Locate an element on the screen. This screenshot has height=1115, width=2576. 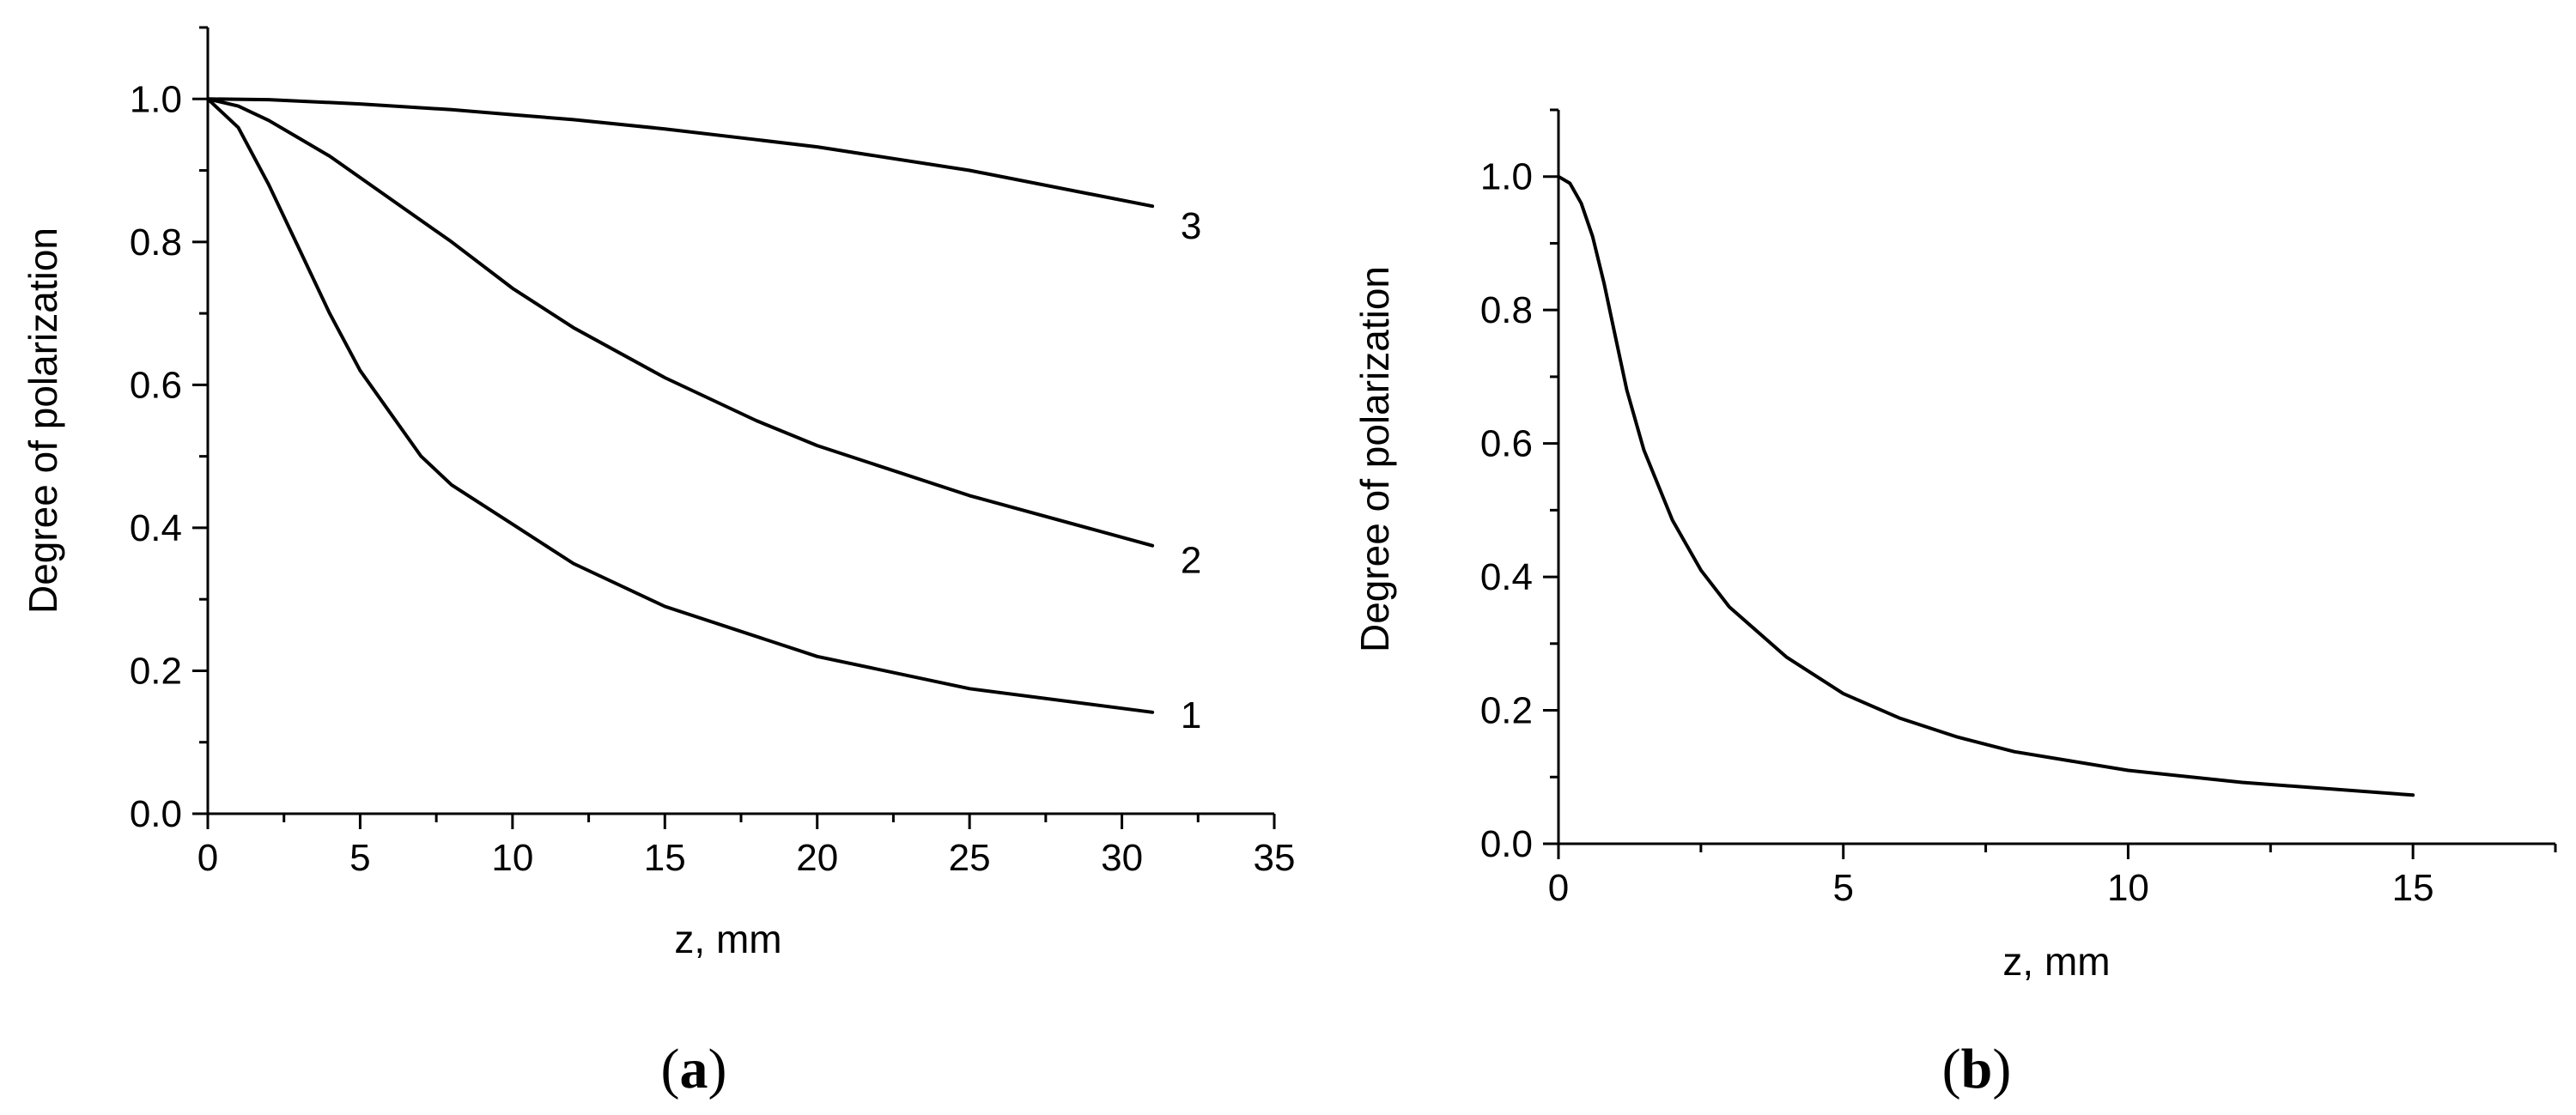
panel-a-caption-letter: a is located at coordinates (694, 1069).